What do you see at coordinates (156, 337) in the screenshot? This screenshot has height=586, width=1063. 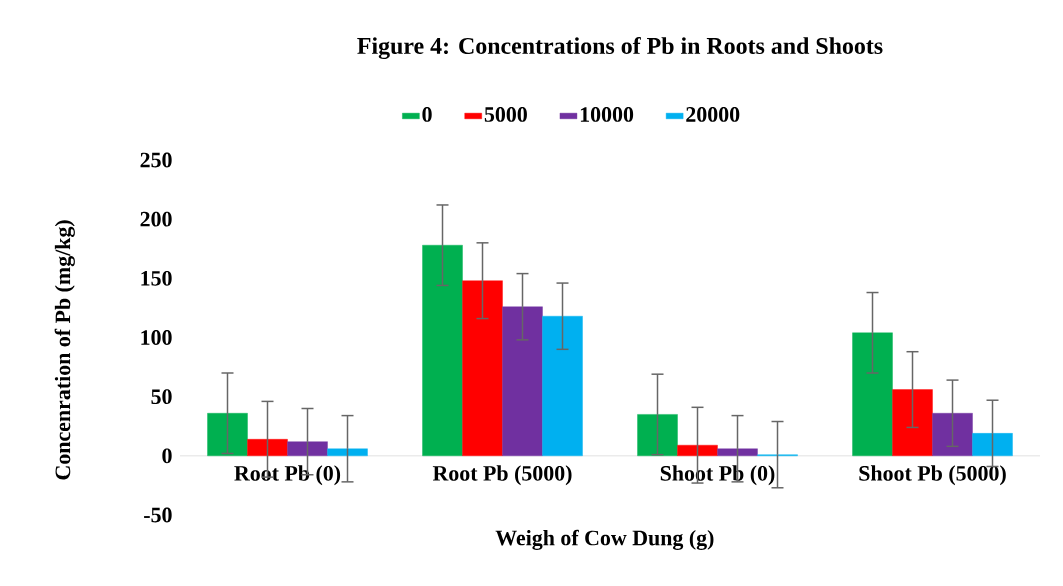 I see `y-tick-label: 100` at bounding box center [156, 337].